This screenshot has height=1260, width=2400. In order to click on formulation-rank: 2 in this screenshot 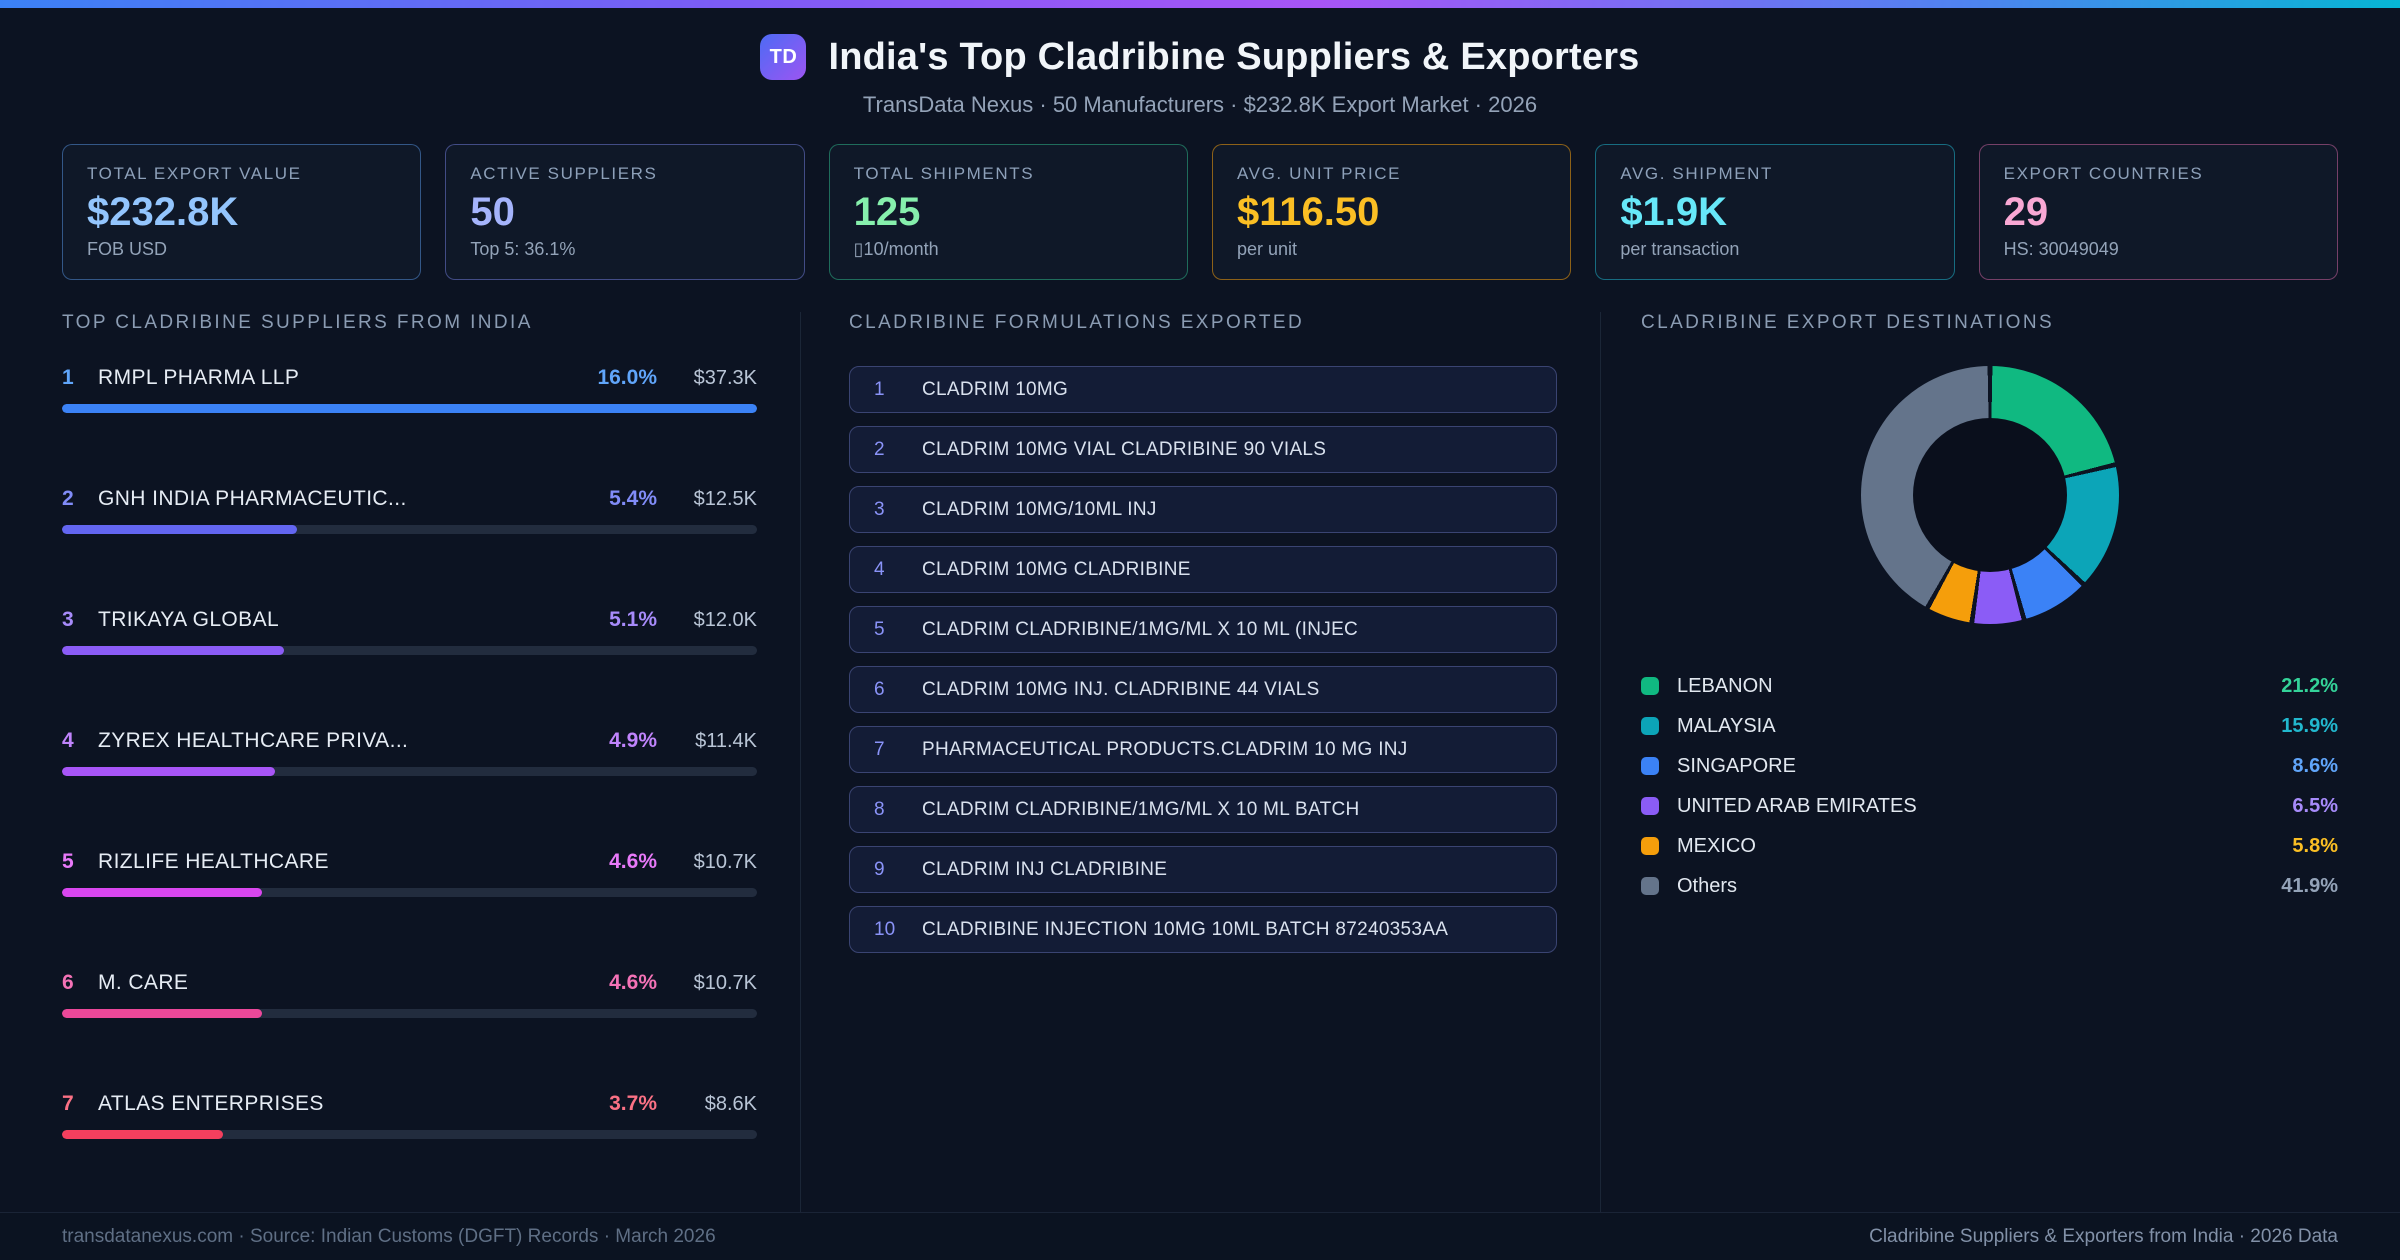, I will do `click(879, 449)`.